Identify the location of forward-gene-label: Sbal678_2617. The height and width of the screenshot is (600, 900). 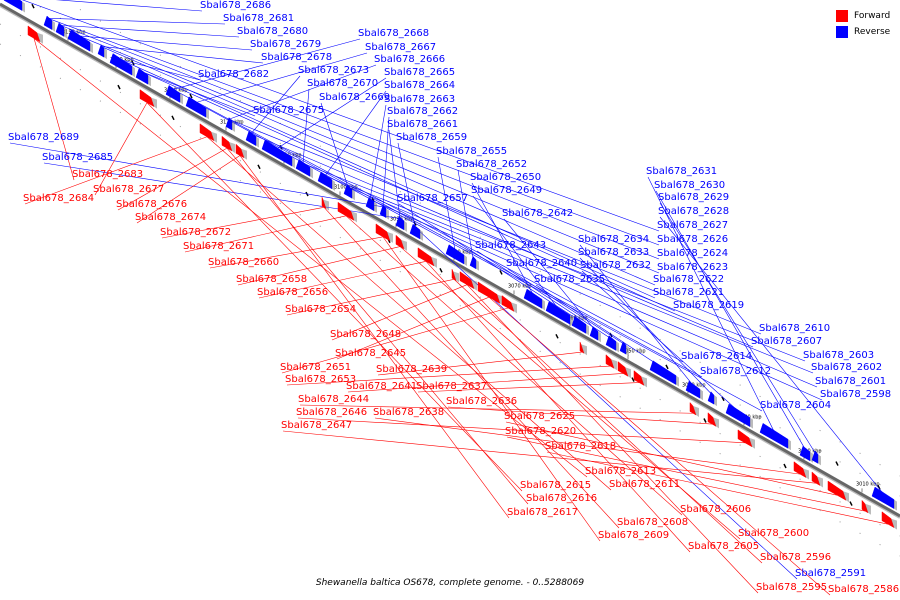
(542, 512).